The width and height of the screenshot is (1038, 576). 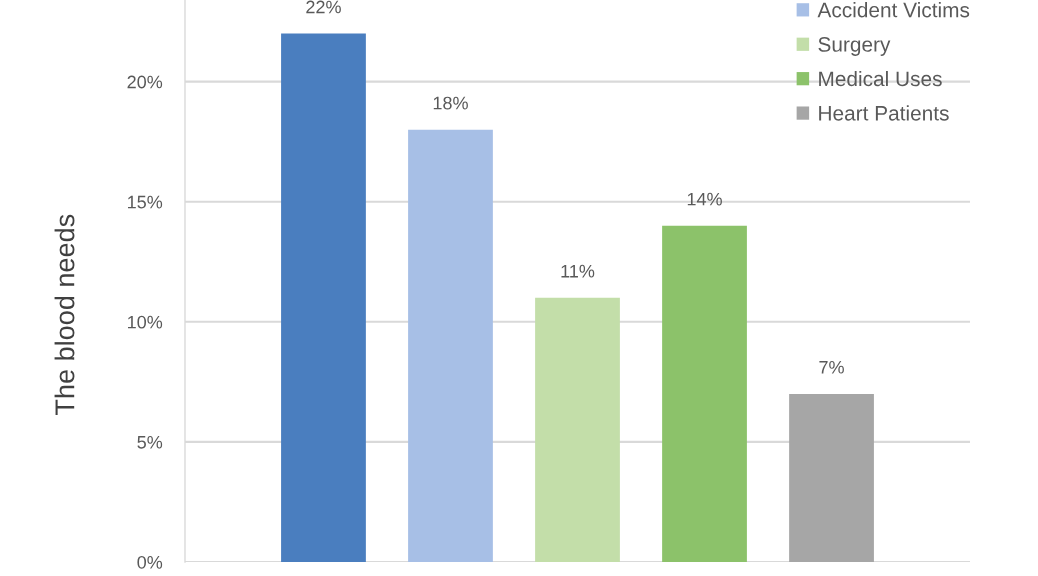 What do you see at coordinates (150, 442) in the screenshot?
I see `y-tick-label: 5%` at bounding box center [150, 442].